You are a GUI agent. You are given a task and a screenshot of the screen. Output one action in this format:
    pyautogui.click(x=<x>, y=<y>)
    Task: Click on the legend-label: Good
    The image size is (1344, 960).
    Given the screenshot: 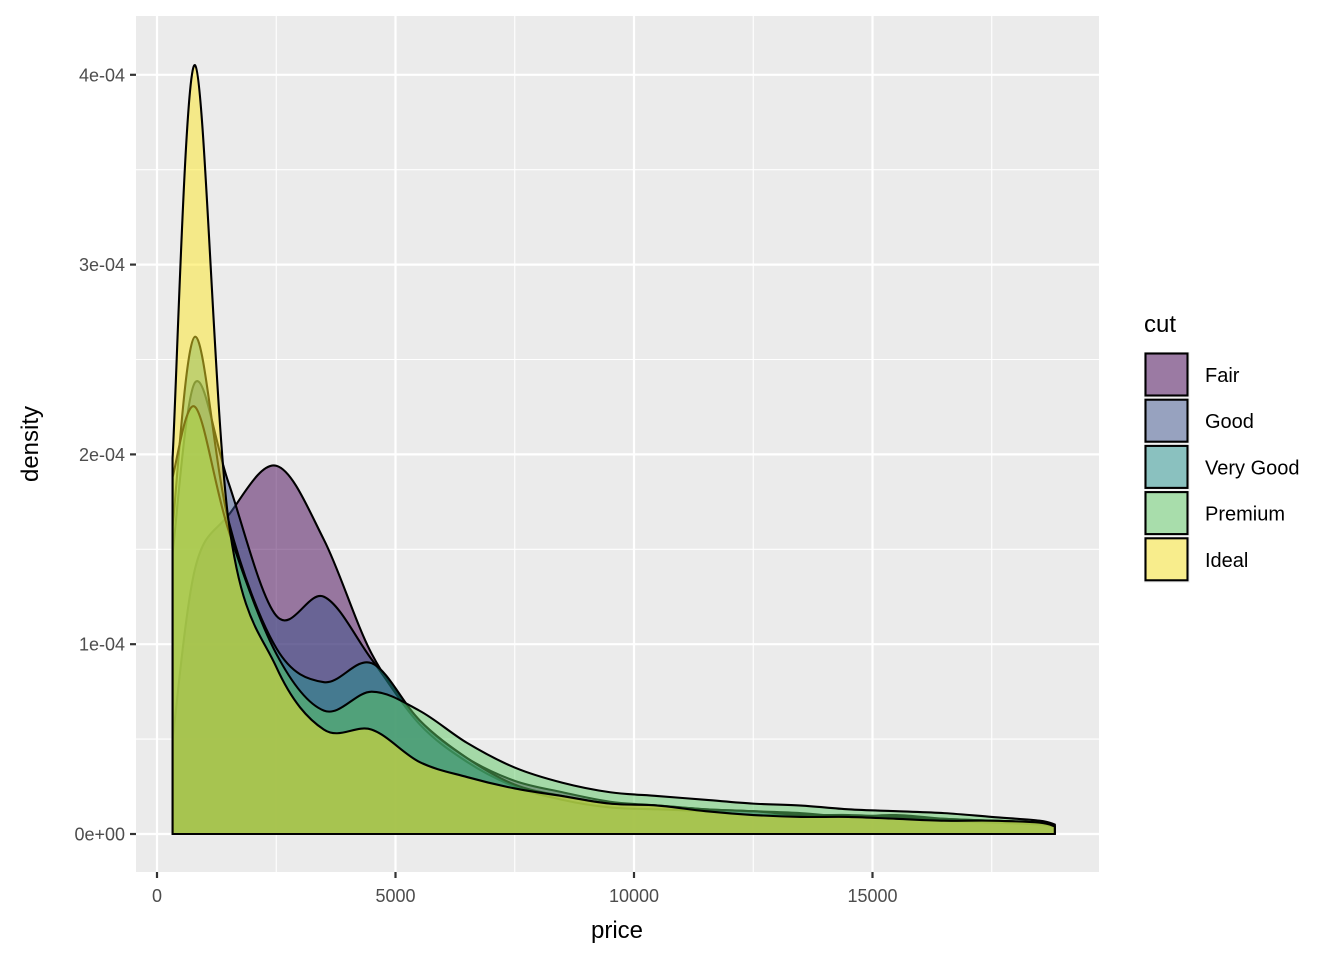 What is the action you would take?
    pyautogui.click(x=1229, y=422)
    